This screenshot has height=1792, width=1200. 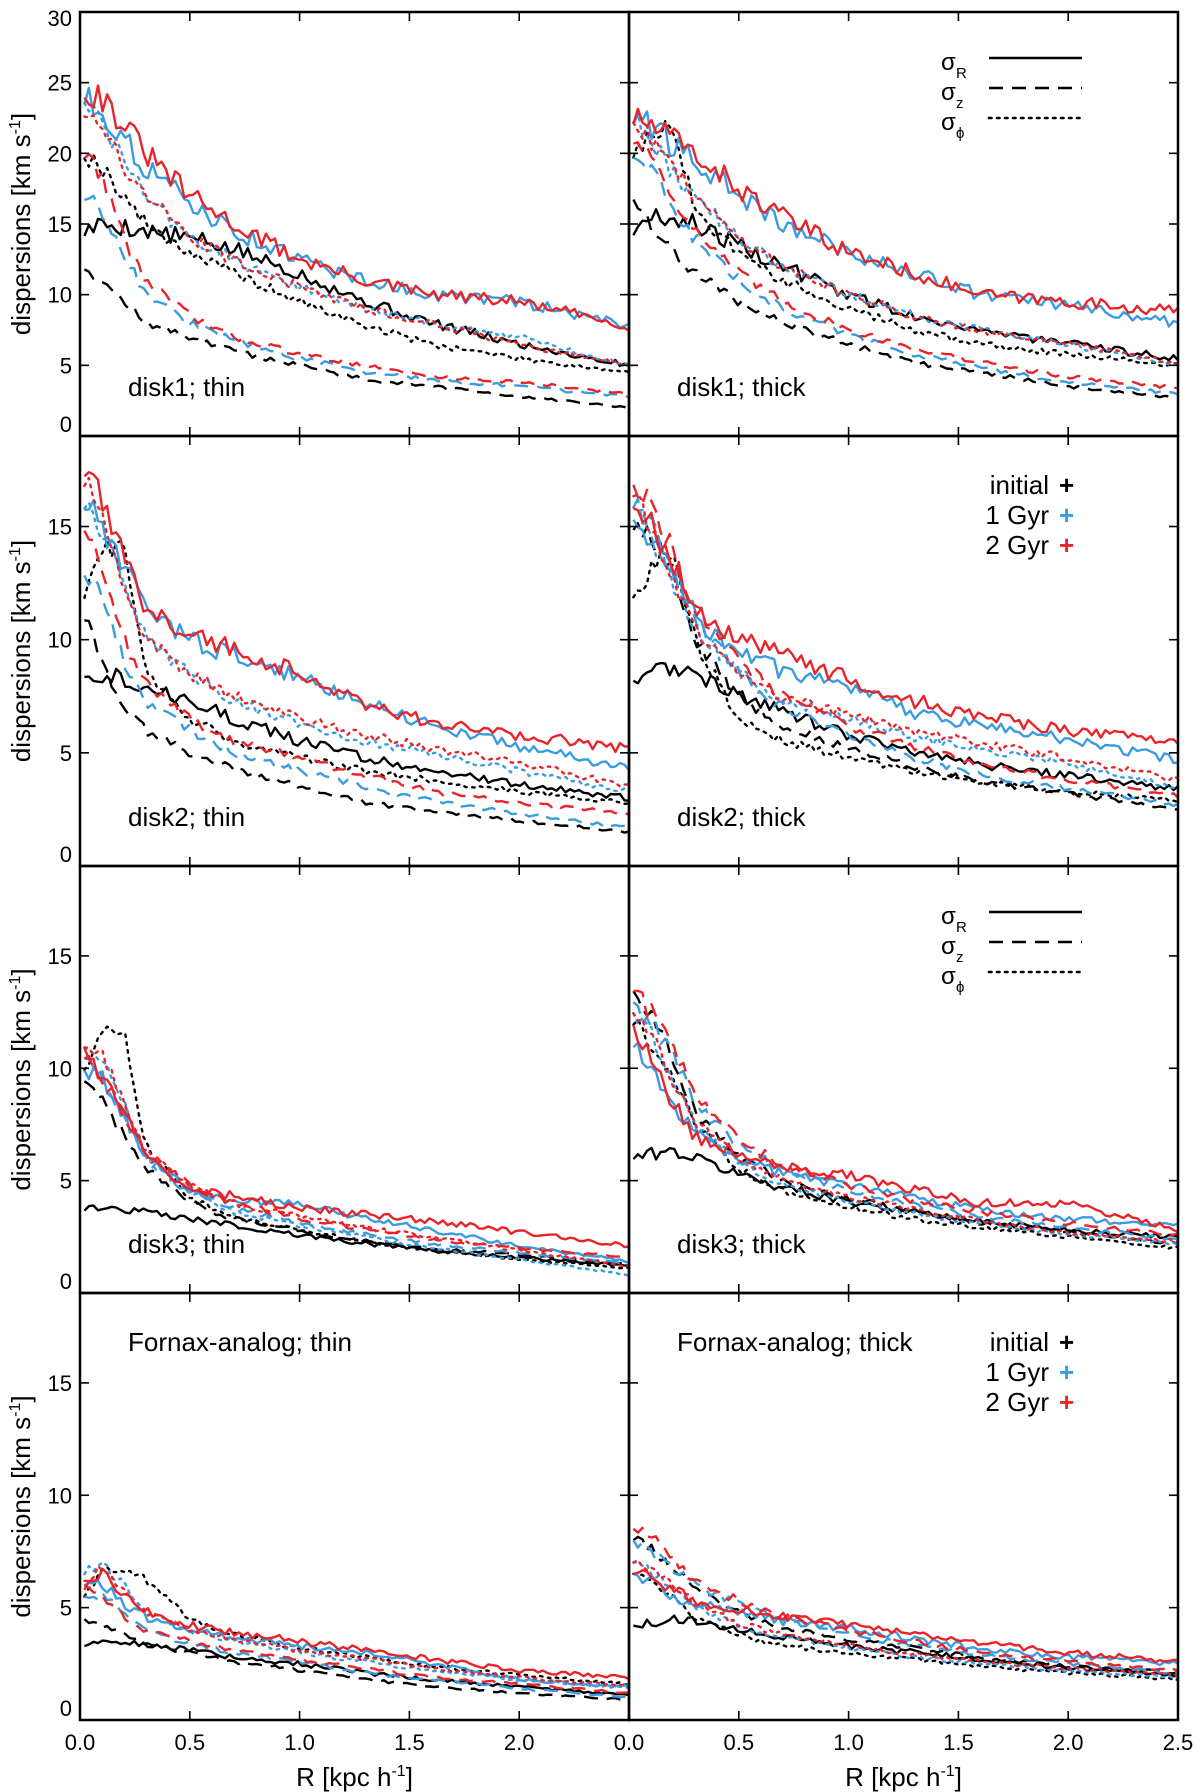 I want to click on legend-label: 1 Gyr, so click(x=1017, y=1372).